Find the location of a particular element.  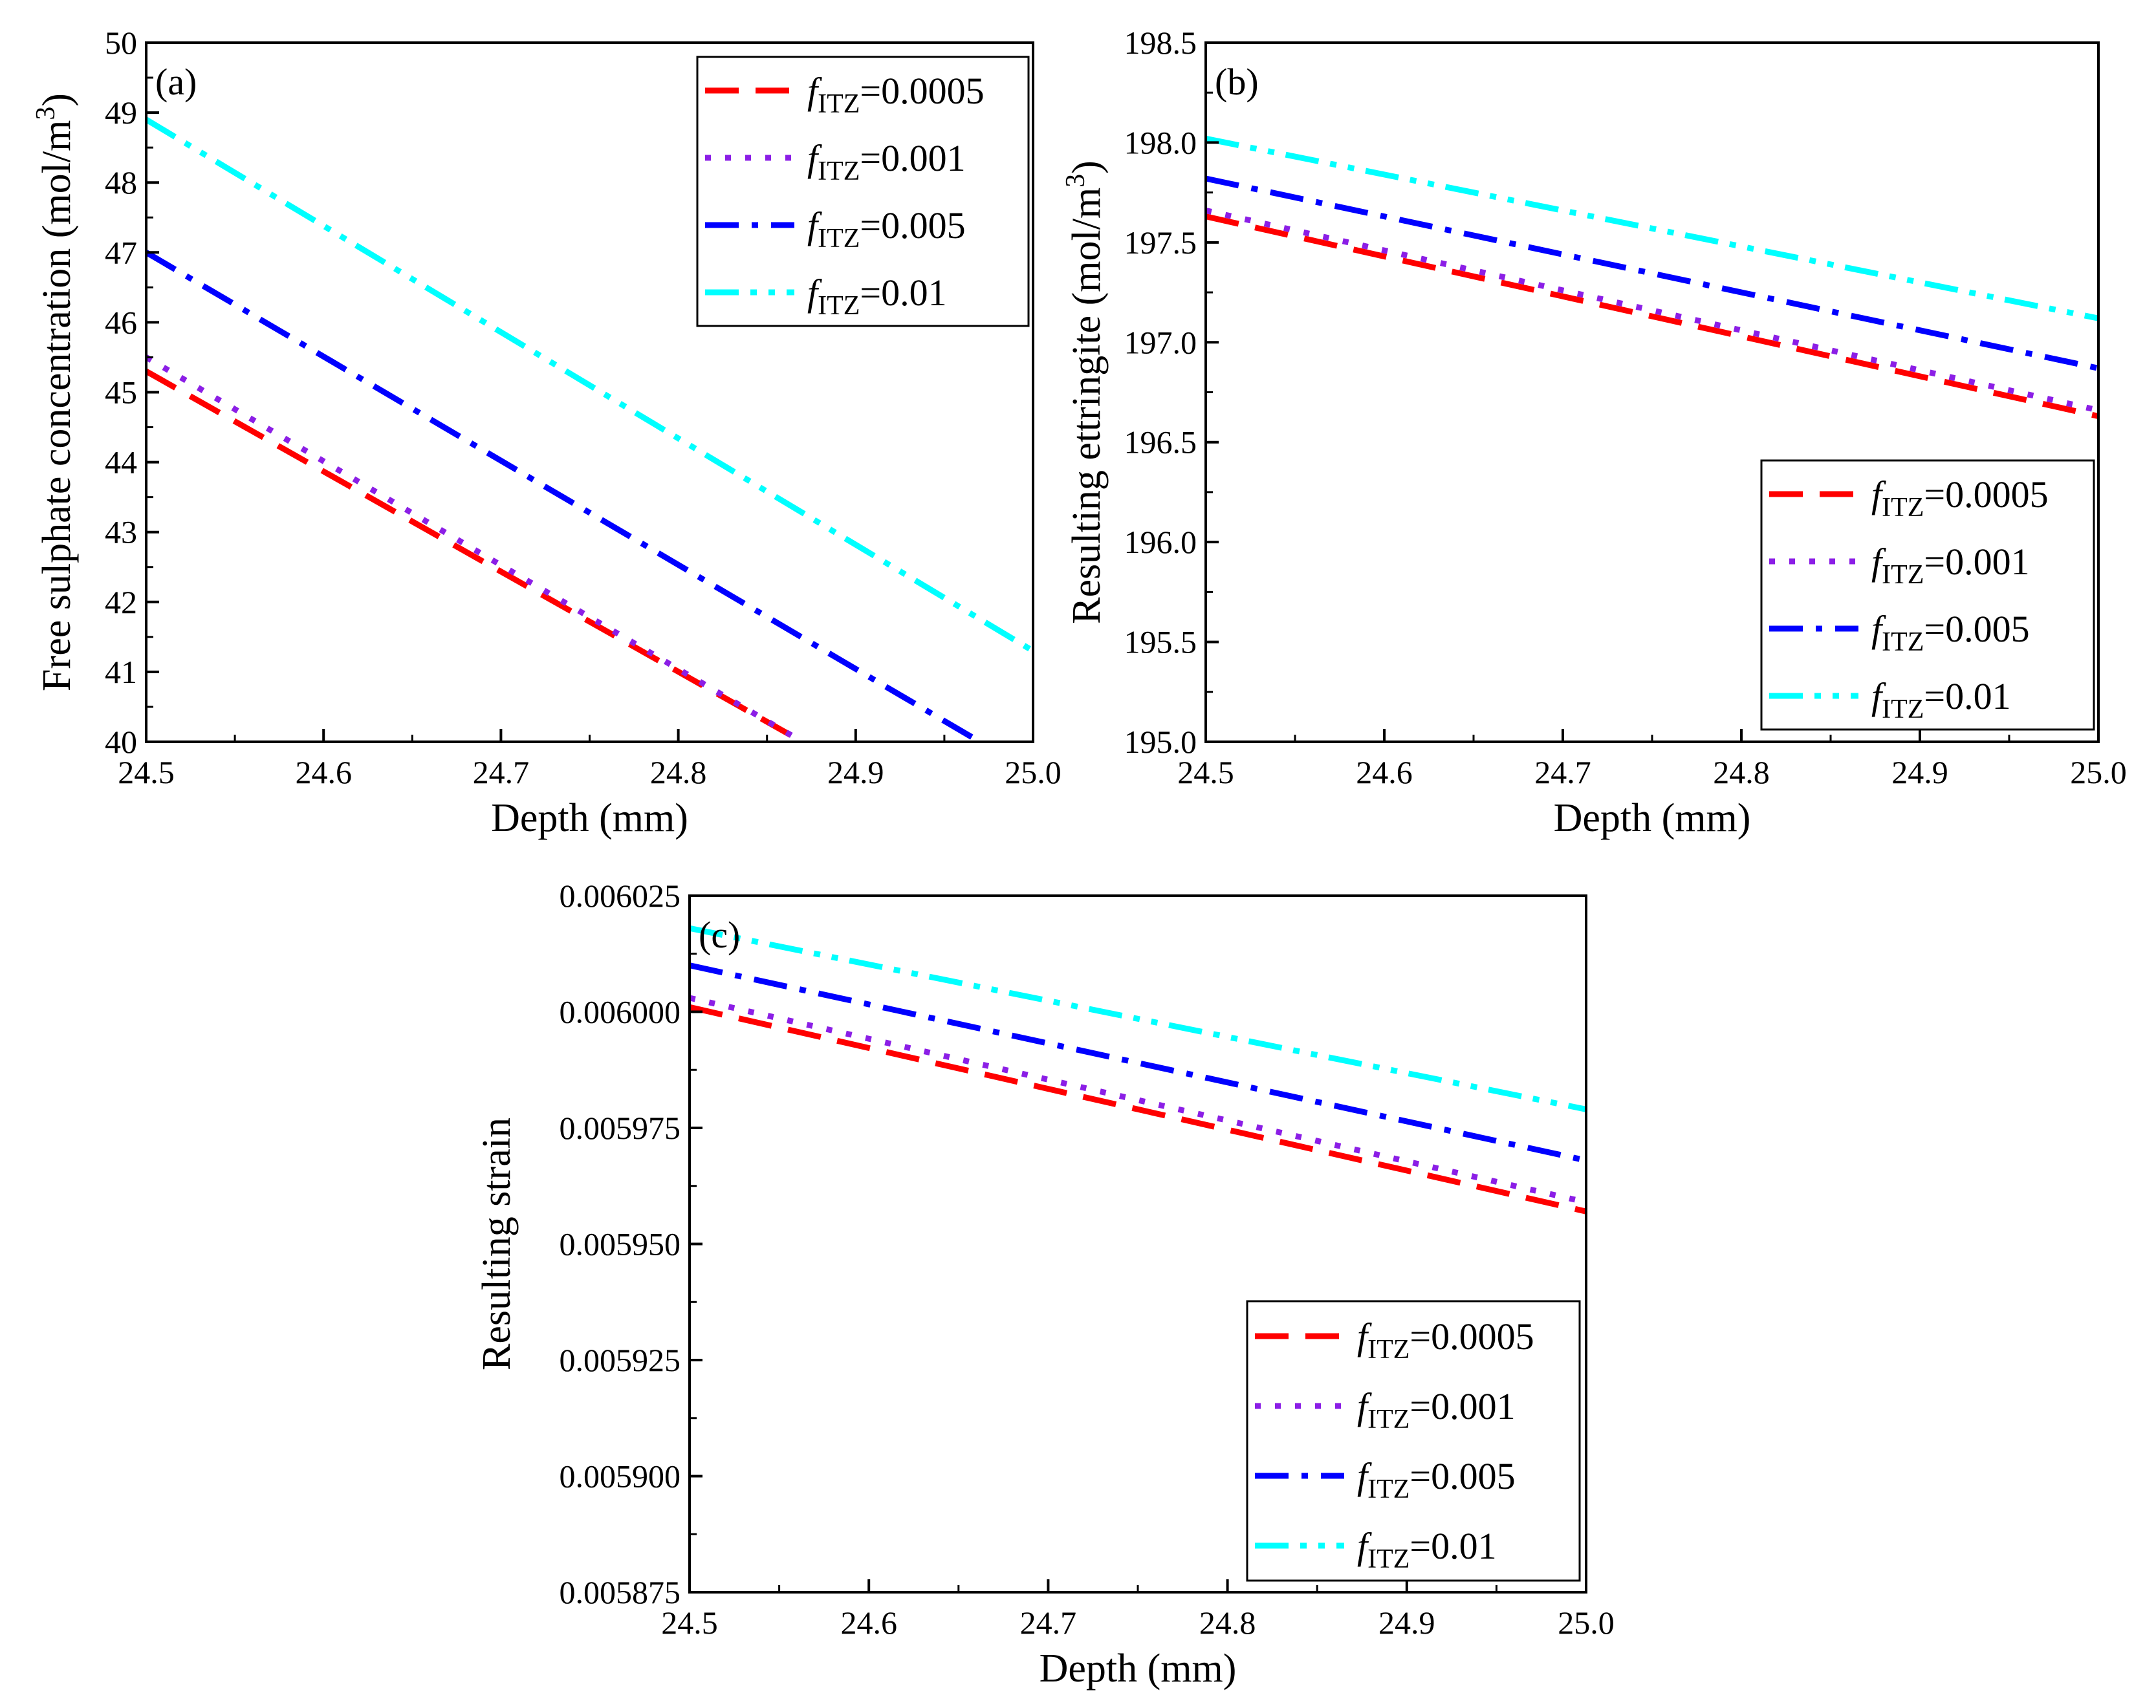

y-tick-label: 45 is located at coordinates (121, 393).